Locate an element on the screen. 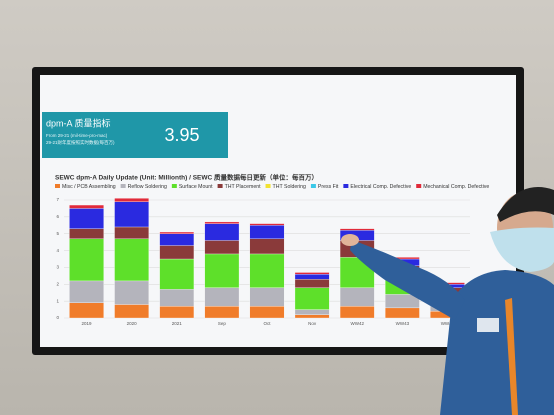 The height and width of the screenshot is (415, 554). x-tick-label: Nov is located at coordinates (312, 323).